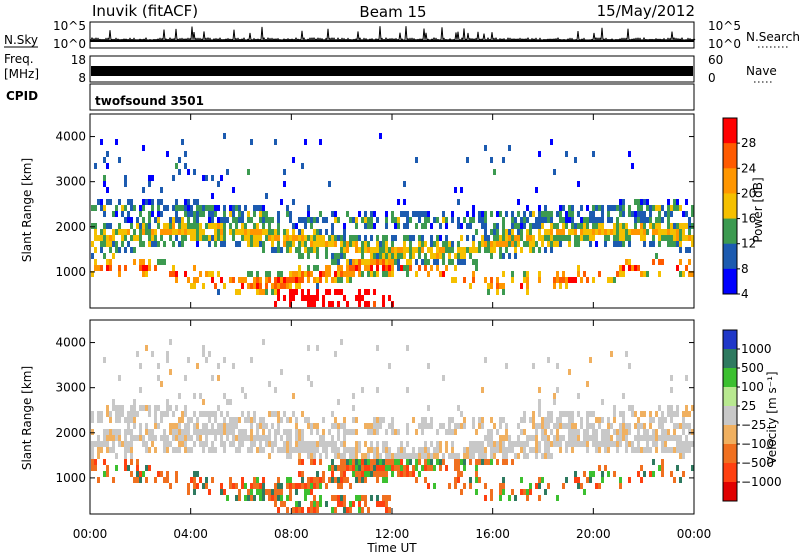 This screenshot has width=800, height=554. What do you see at coordinates (27, 210) in the screenshot?
I see `power-ylabel: Slant Range [km]` at bounding box center [27, 210].